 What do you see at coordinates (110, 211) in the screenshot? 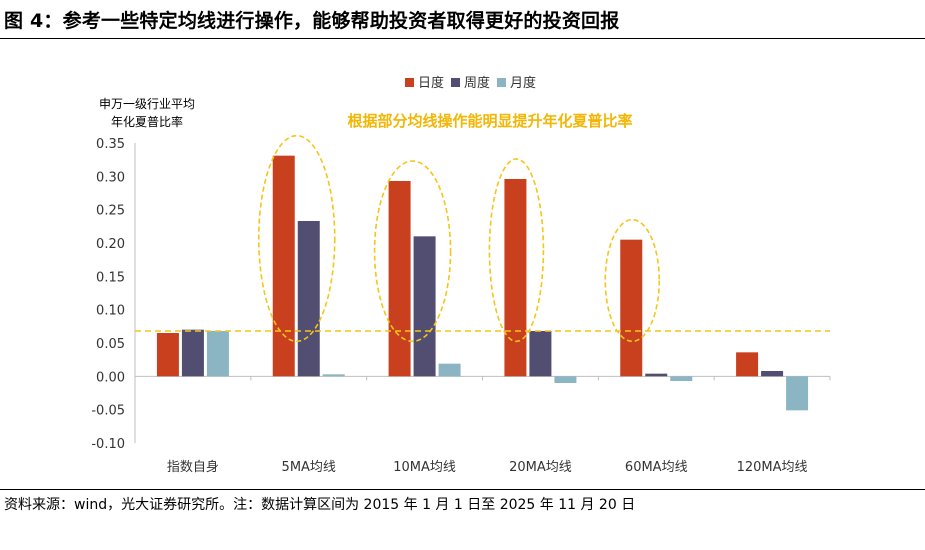
I see `y-tick-label: 0.25` at bounding box center [110, 211].